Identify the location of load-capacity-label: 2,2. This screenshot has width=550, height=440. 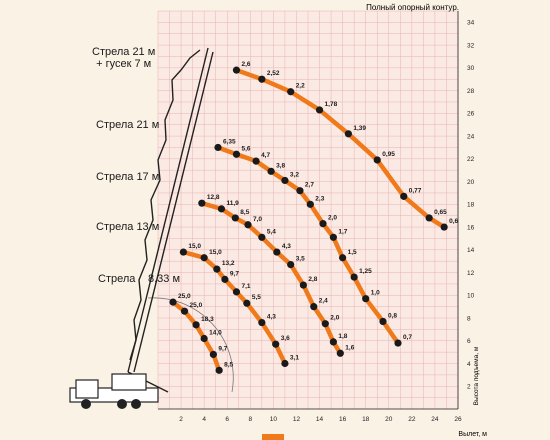
(300, 86).